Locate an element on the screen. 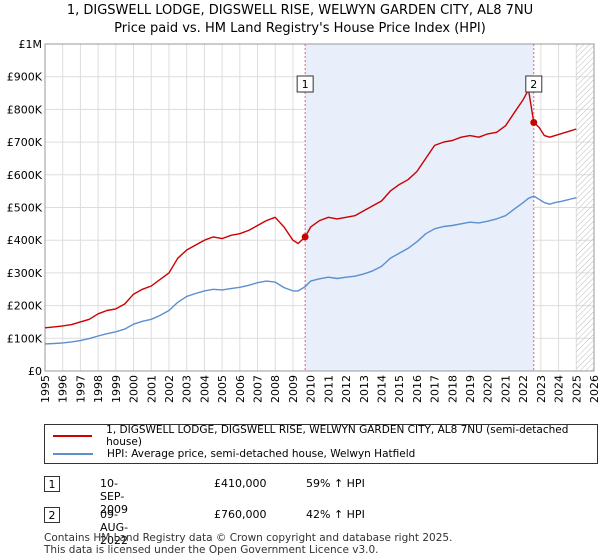 The height and width of the screenshot is (560, 600). x-tick-label: 2019 is located at coordinates (470, 389).